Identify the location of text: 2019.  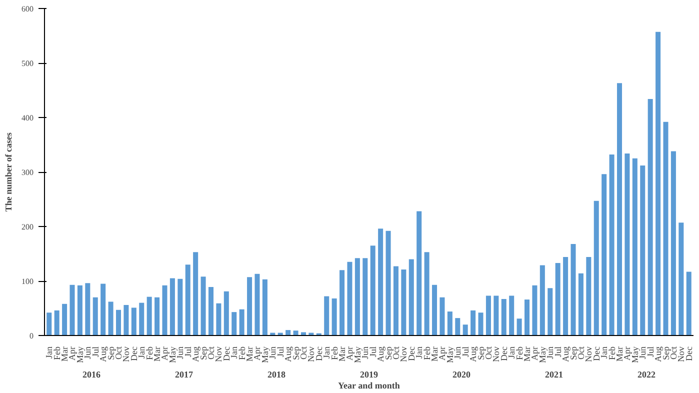
(369, 375).